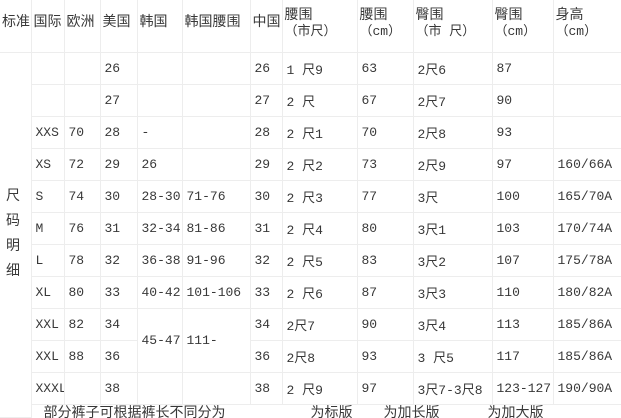 This screenshot has height=418, width=621. What do you see at coordinates (47, 260) in the screenshot?
I see `table-cell: L` at bounding box center [47, 260].